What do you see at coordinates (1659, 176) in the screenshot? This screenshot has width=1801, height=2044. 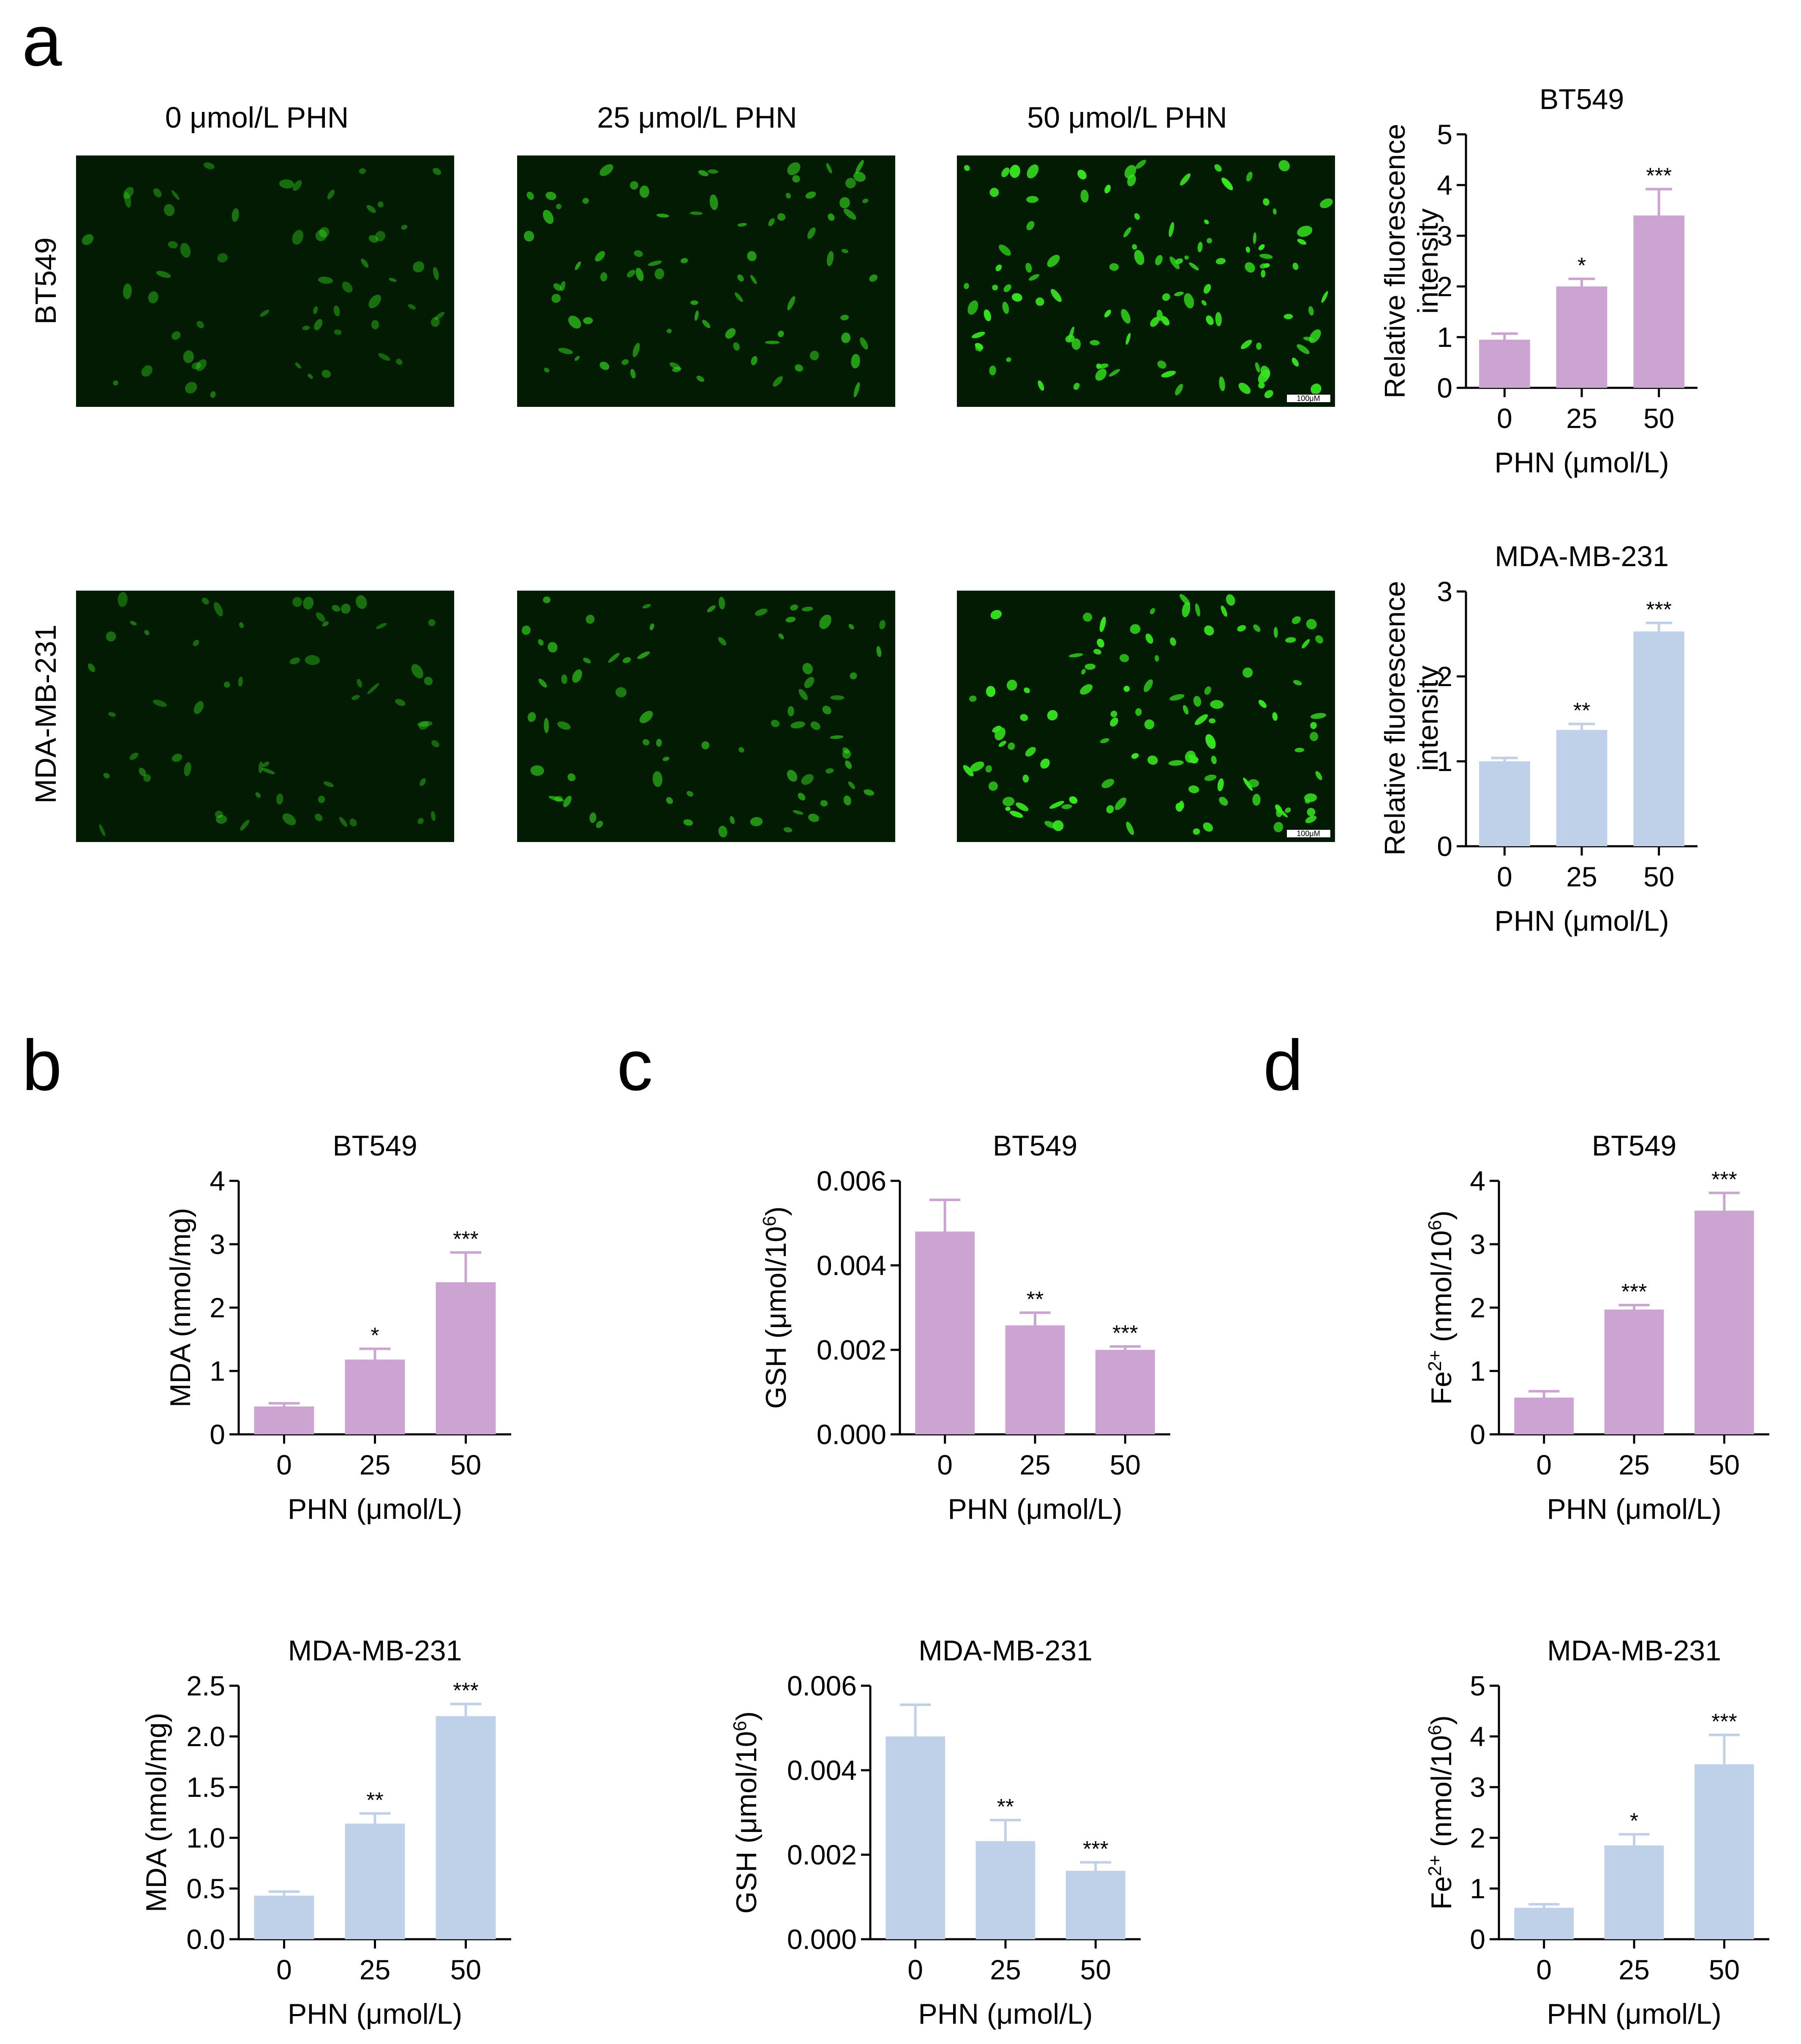 I see `significance-label: ***` at bounding box center [1659, 176].